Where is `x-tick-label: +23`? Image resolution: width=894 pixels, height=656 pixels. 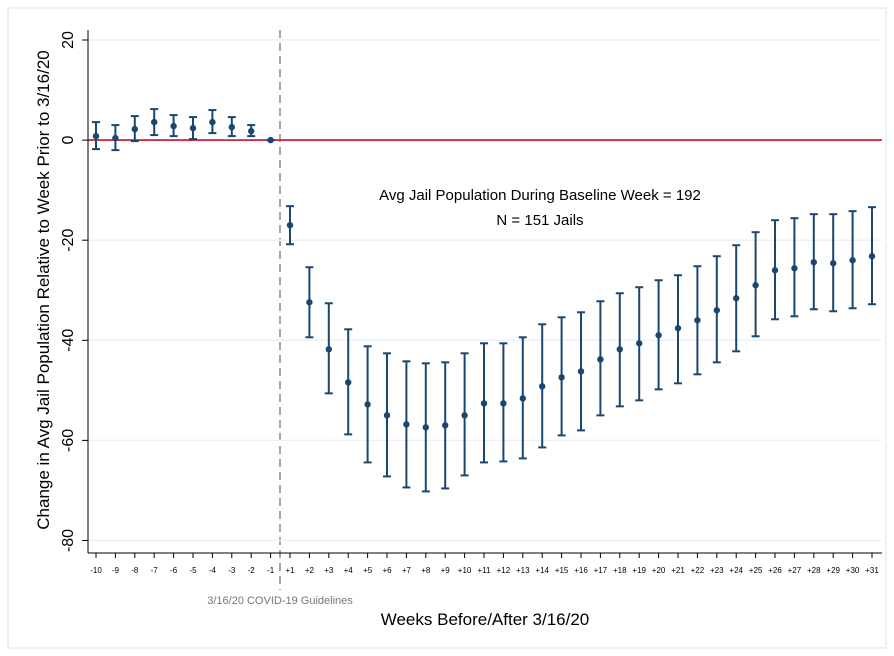 x-tick-label: +23 is located at coordinates (717, 570).